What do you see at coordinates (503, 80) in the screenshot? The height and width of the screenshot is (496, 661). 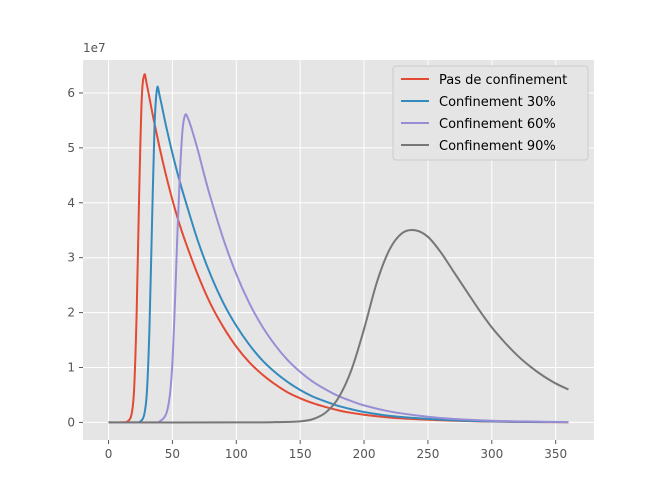 I see `legend-entry: Pas de confinement` at bounding box center [503, 80].